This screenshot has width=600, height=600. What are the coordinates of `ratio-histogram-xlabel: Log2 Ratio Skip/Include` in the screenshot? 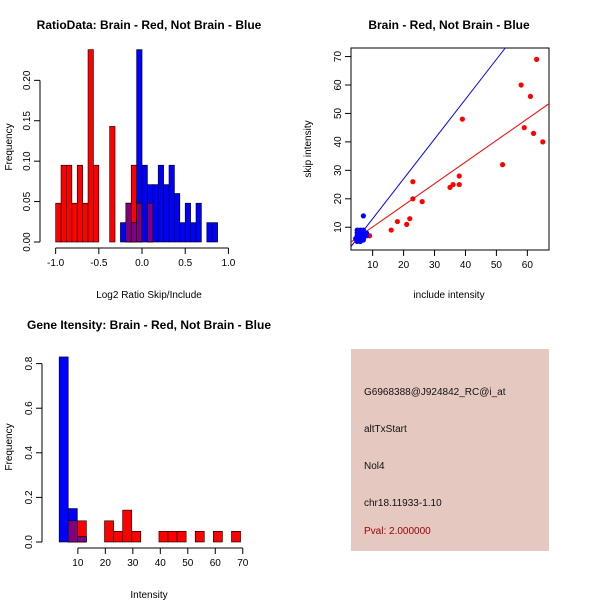 It's located at (149, 295).